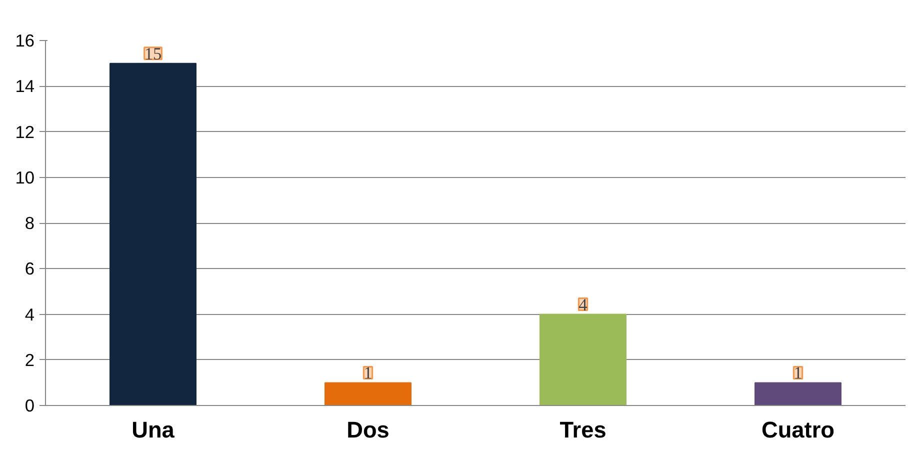  Describe the element at coordinates (29, 268) in the screenshot. I see `y-tick-label: 6` at that location.